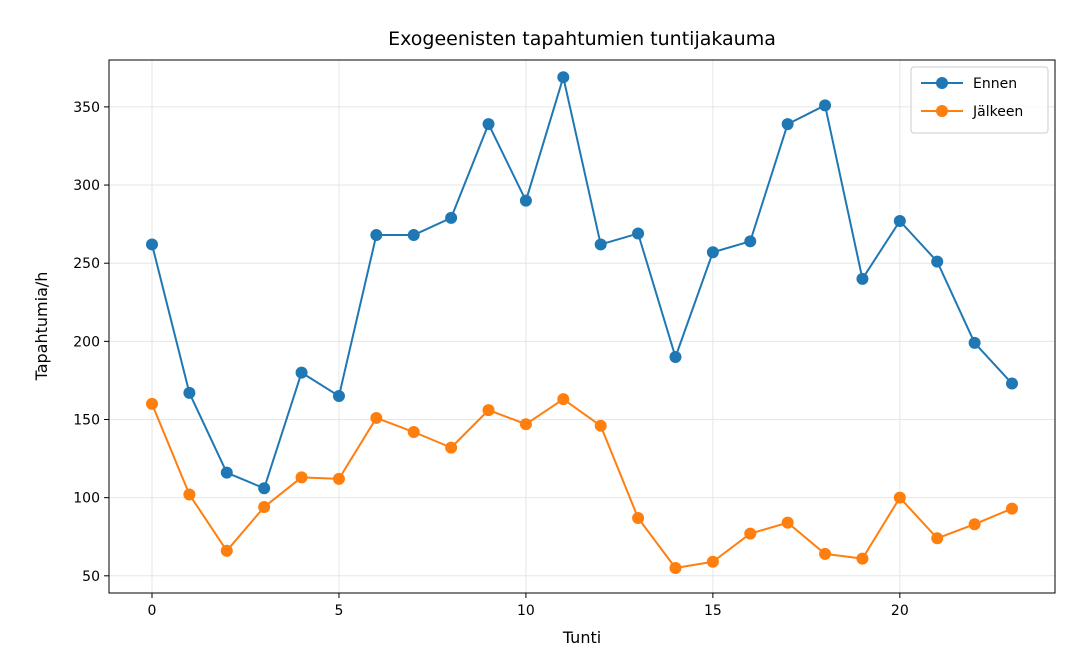 Image resolution: width=1080 pixels, height=653 pixels. I want to click on legend-label: Jälkeen, so click(997, 112).